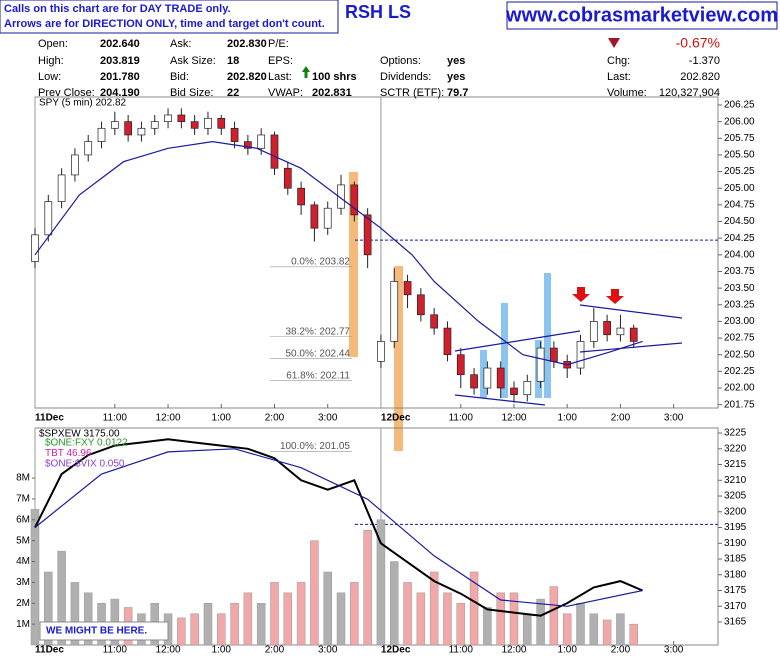 This screenshot has width=780, height=659. Describe the element at coordinates (247, 44) in the screenshot. I see `quote-value: 202.830` at that location.